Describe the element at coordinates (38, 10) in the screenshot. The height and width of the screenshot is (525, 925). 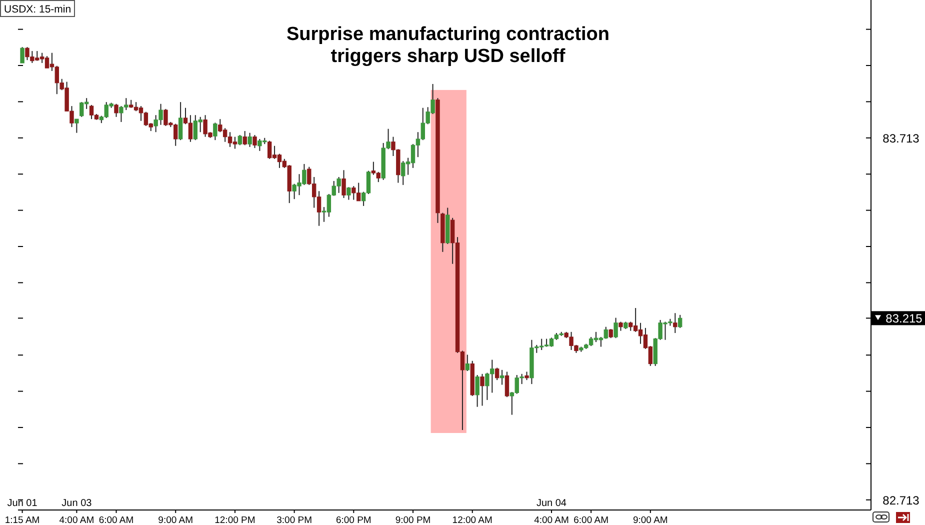
I see `chart-subtitle: USDX: 15-min` at that location.